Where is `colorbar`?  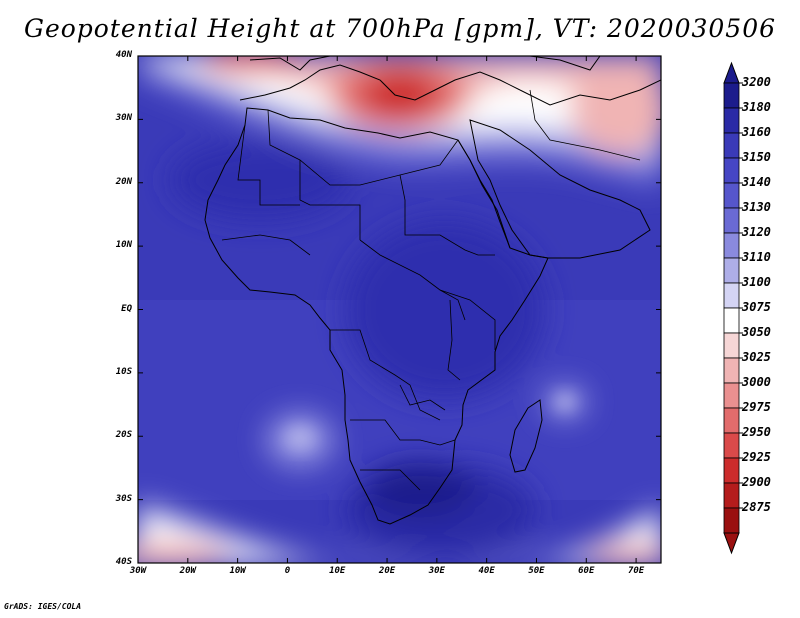 colorbar is located at coordinates (733, 308).